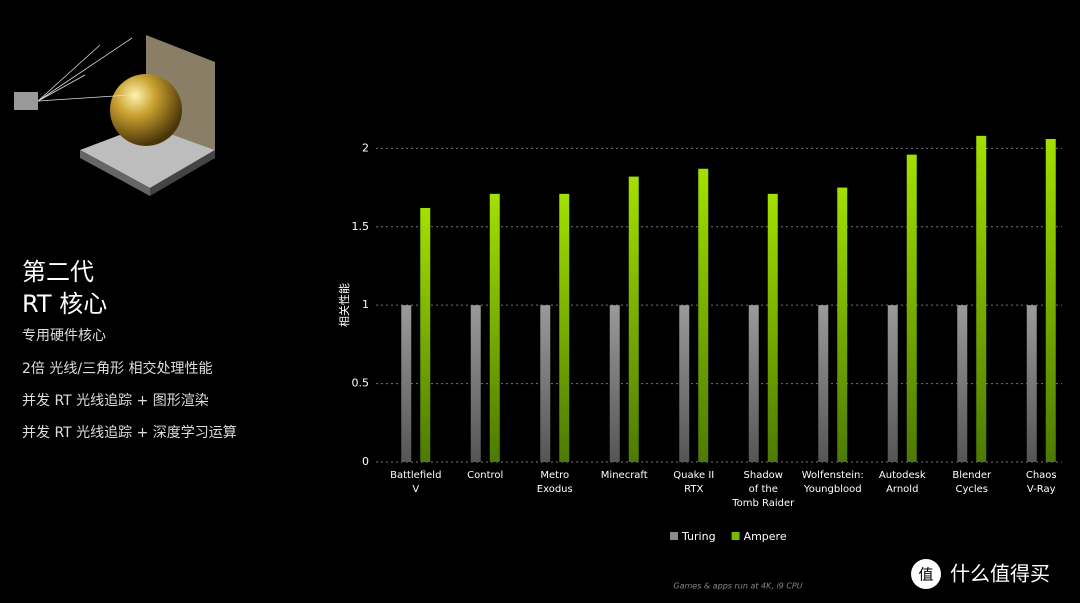 The width and height of the screenshot is (1080, 603). Describe the element at coordinates (554, 482) in the screenshot. I see `x-tick-label: Metro Exodus` at that location.